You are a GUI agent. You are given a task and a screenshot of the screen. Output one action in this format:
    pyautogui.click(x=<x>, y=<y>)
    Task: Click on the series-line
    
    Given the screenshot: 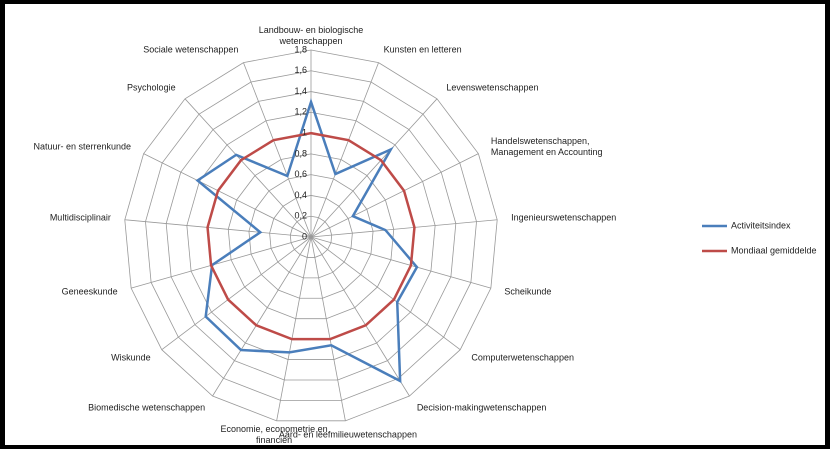 What is the action you would take?
    pyautogui.click(x=311, y=236)
    